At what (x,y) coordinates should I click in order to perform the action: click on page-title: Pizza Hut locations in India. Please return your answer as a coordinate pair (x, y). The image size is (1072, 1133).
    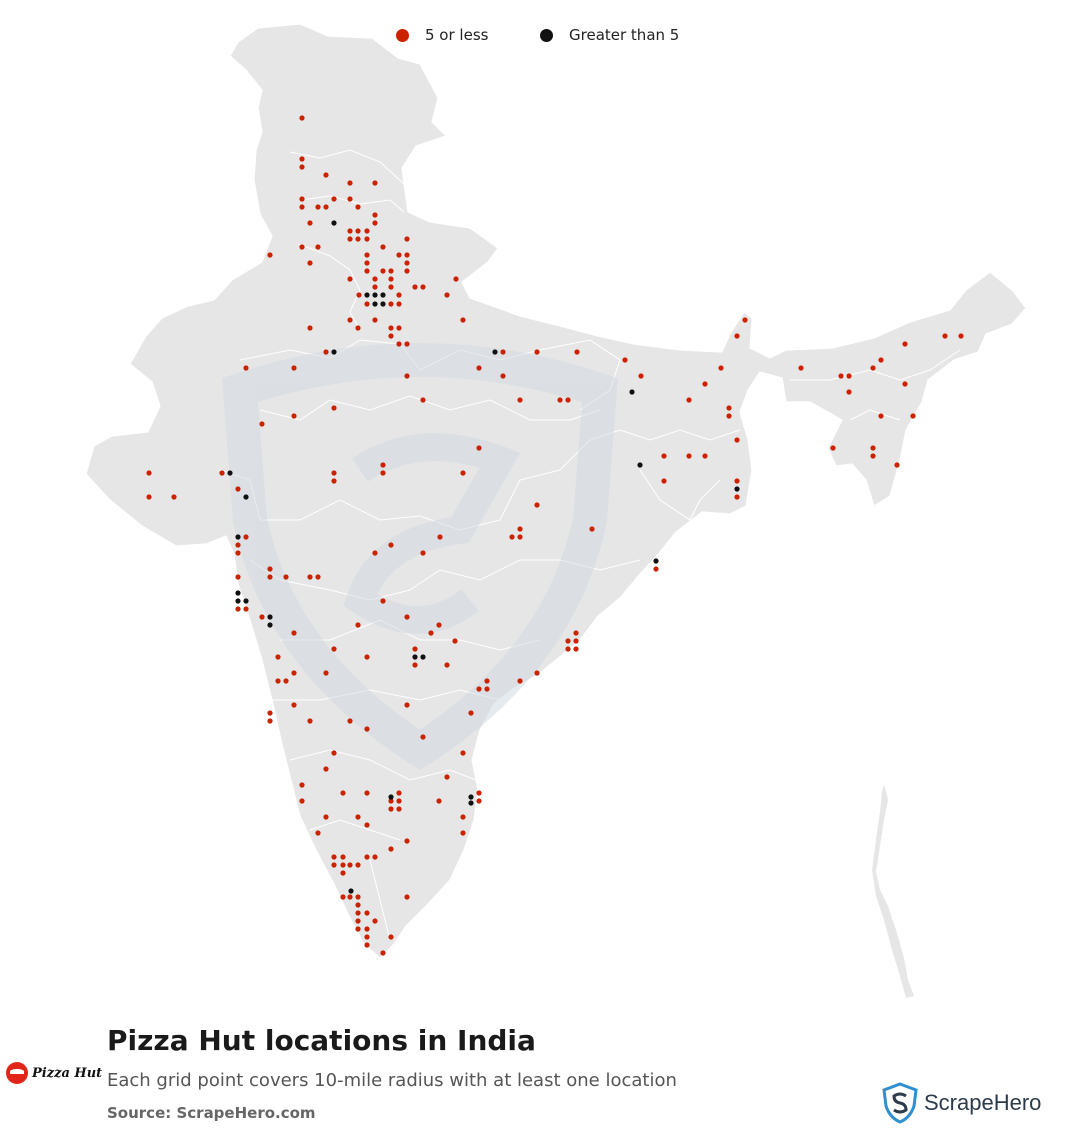
    Looking at the image, I should click on (321, 1040).